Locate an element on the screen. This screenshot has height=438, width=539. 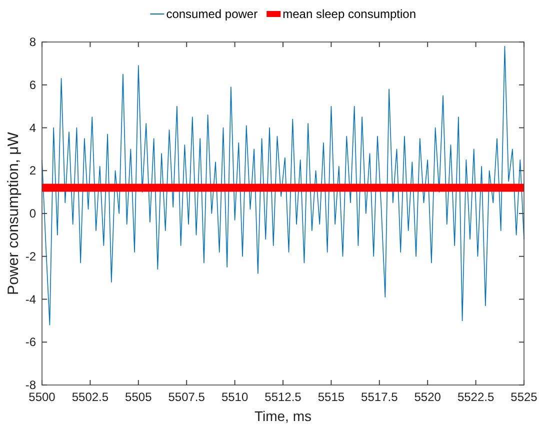
y-tick-label: -6 is located at coordinates (30, 342).